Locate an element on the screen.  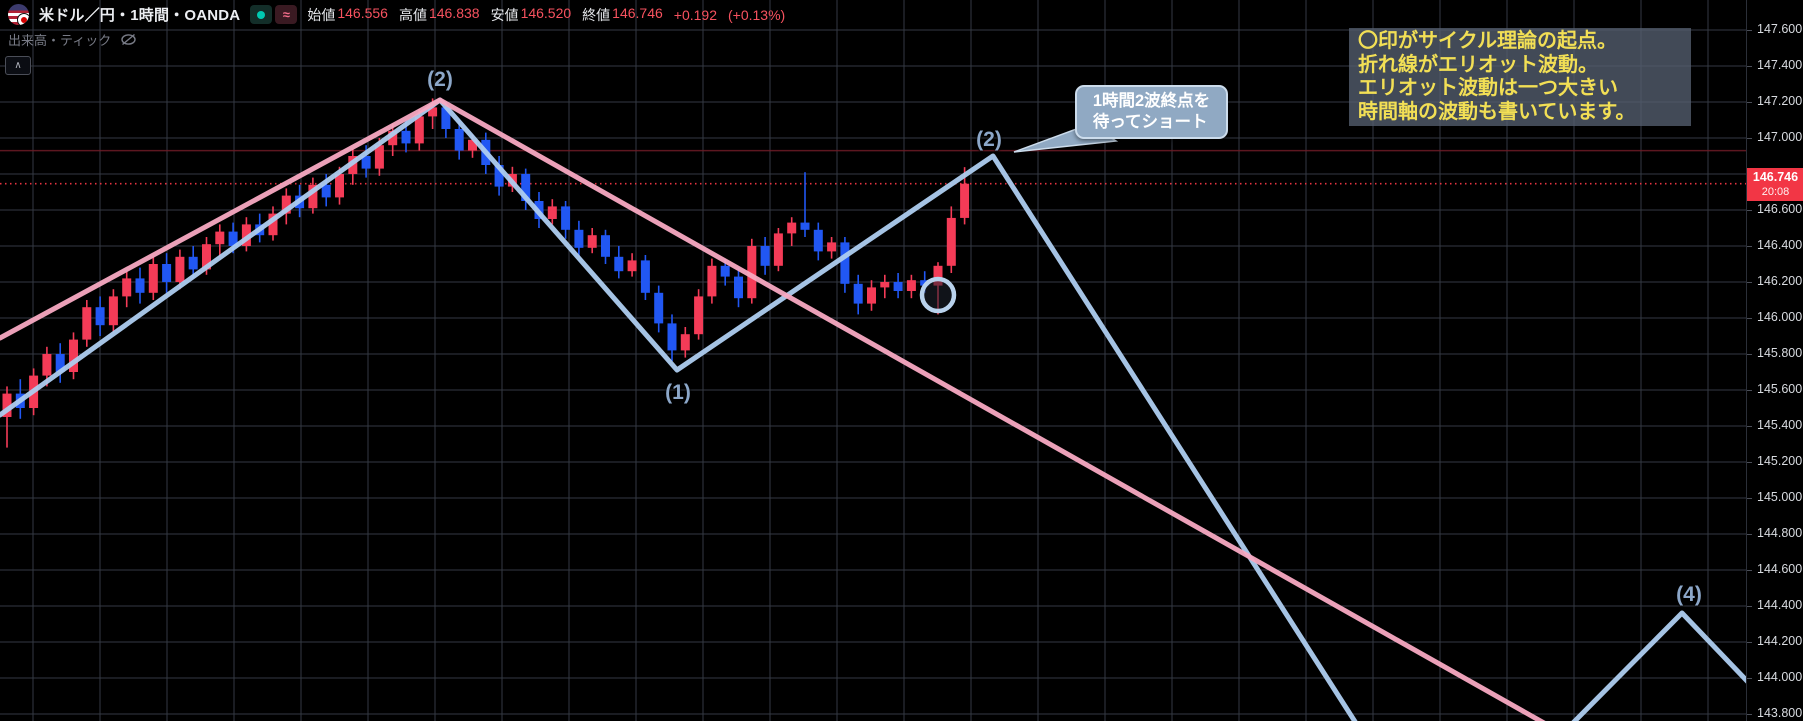
axis-tick-label: 145.600 is located at coordinates (1780, 389).